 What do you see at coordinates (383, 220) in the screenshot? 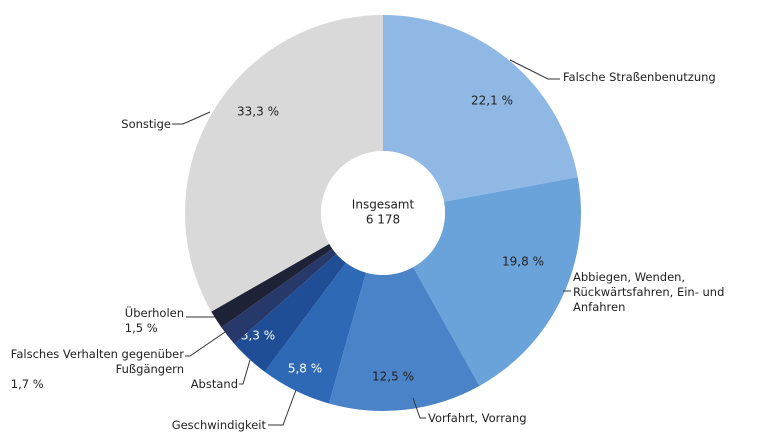
I see `center-total: 6 178` at bounding box center [383, 220].